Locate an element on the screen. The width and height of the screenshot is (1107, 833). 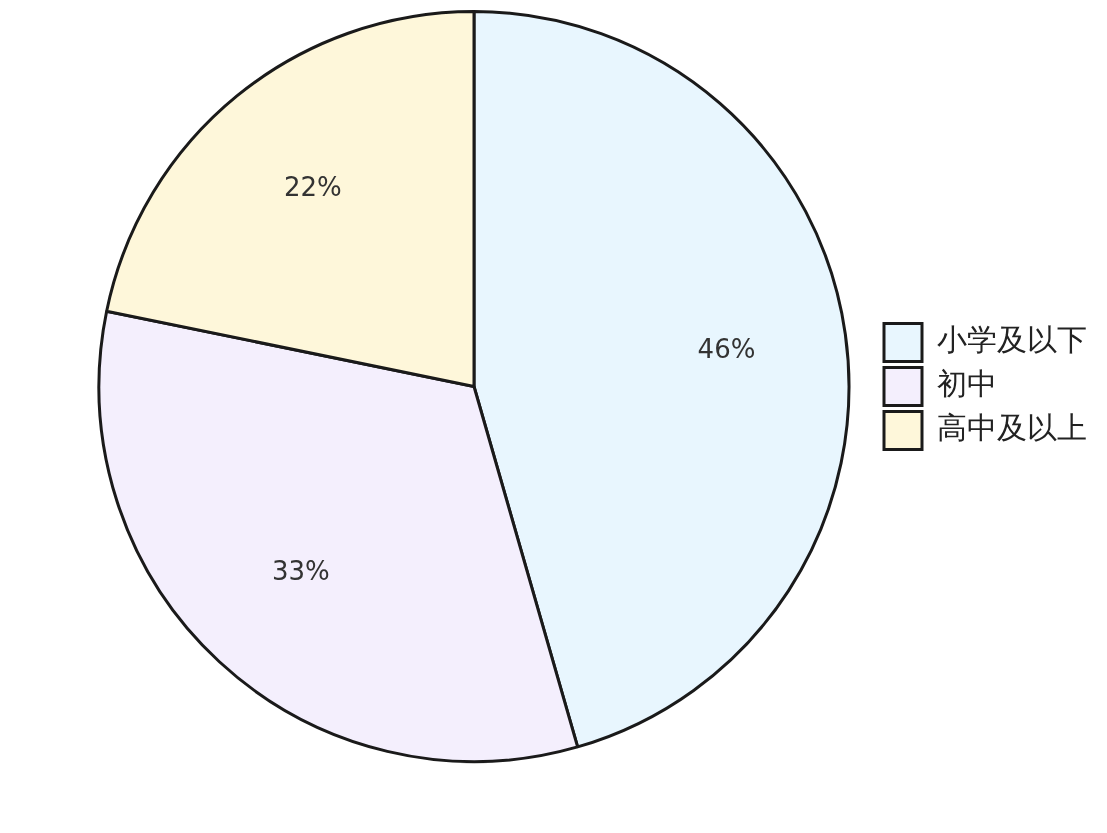
data-label: 33% is located at coordinates (300, 571).